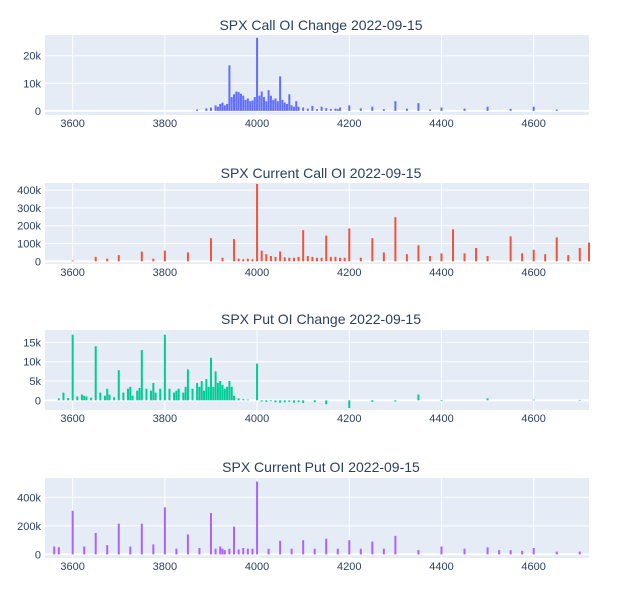 This screenshot has height=591, width=618. I want to click on y-tick-label: 100k, so click(29, 245).